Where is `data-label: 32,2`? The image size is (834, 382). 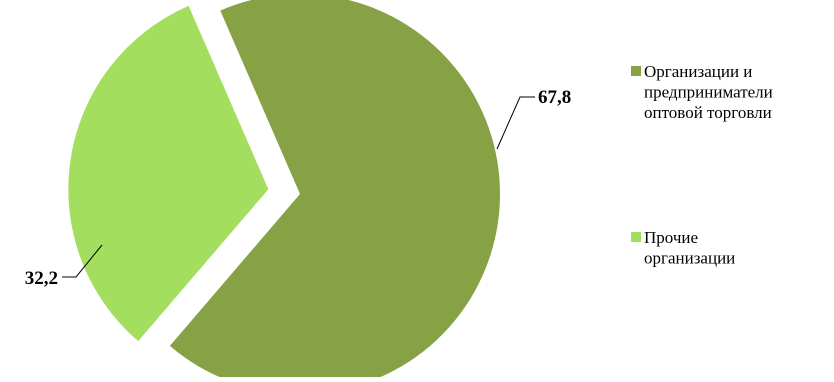 data-label: 32,2 is located at coordinates (41, 278).